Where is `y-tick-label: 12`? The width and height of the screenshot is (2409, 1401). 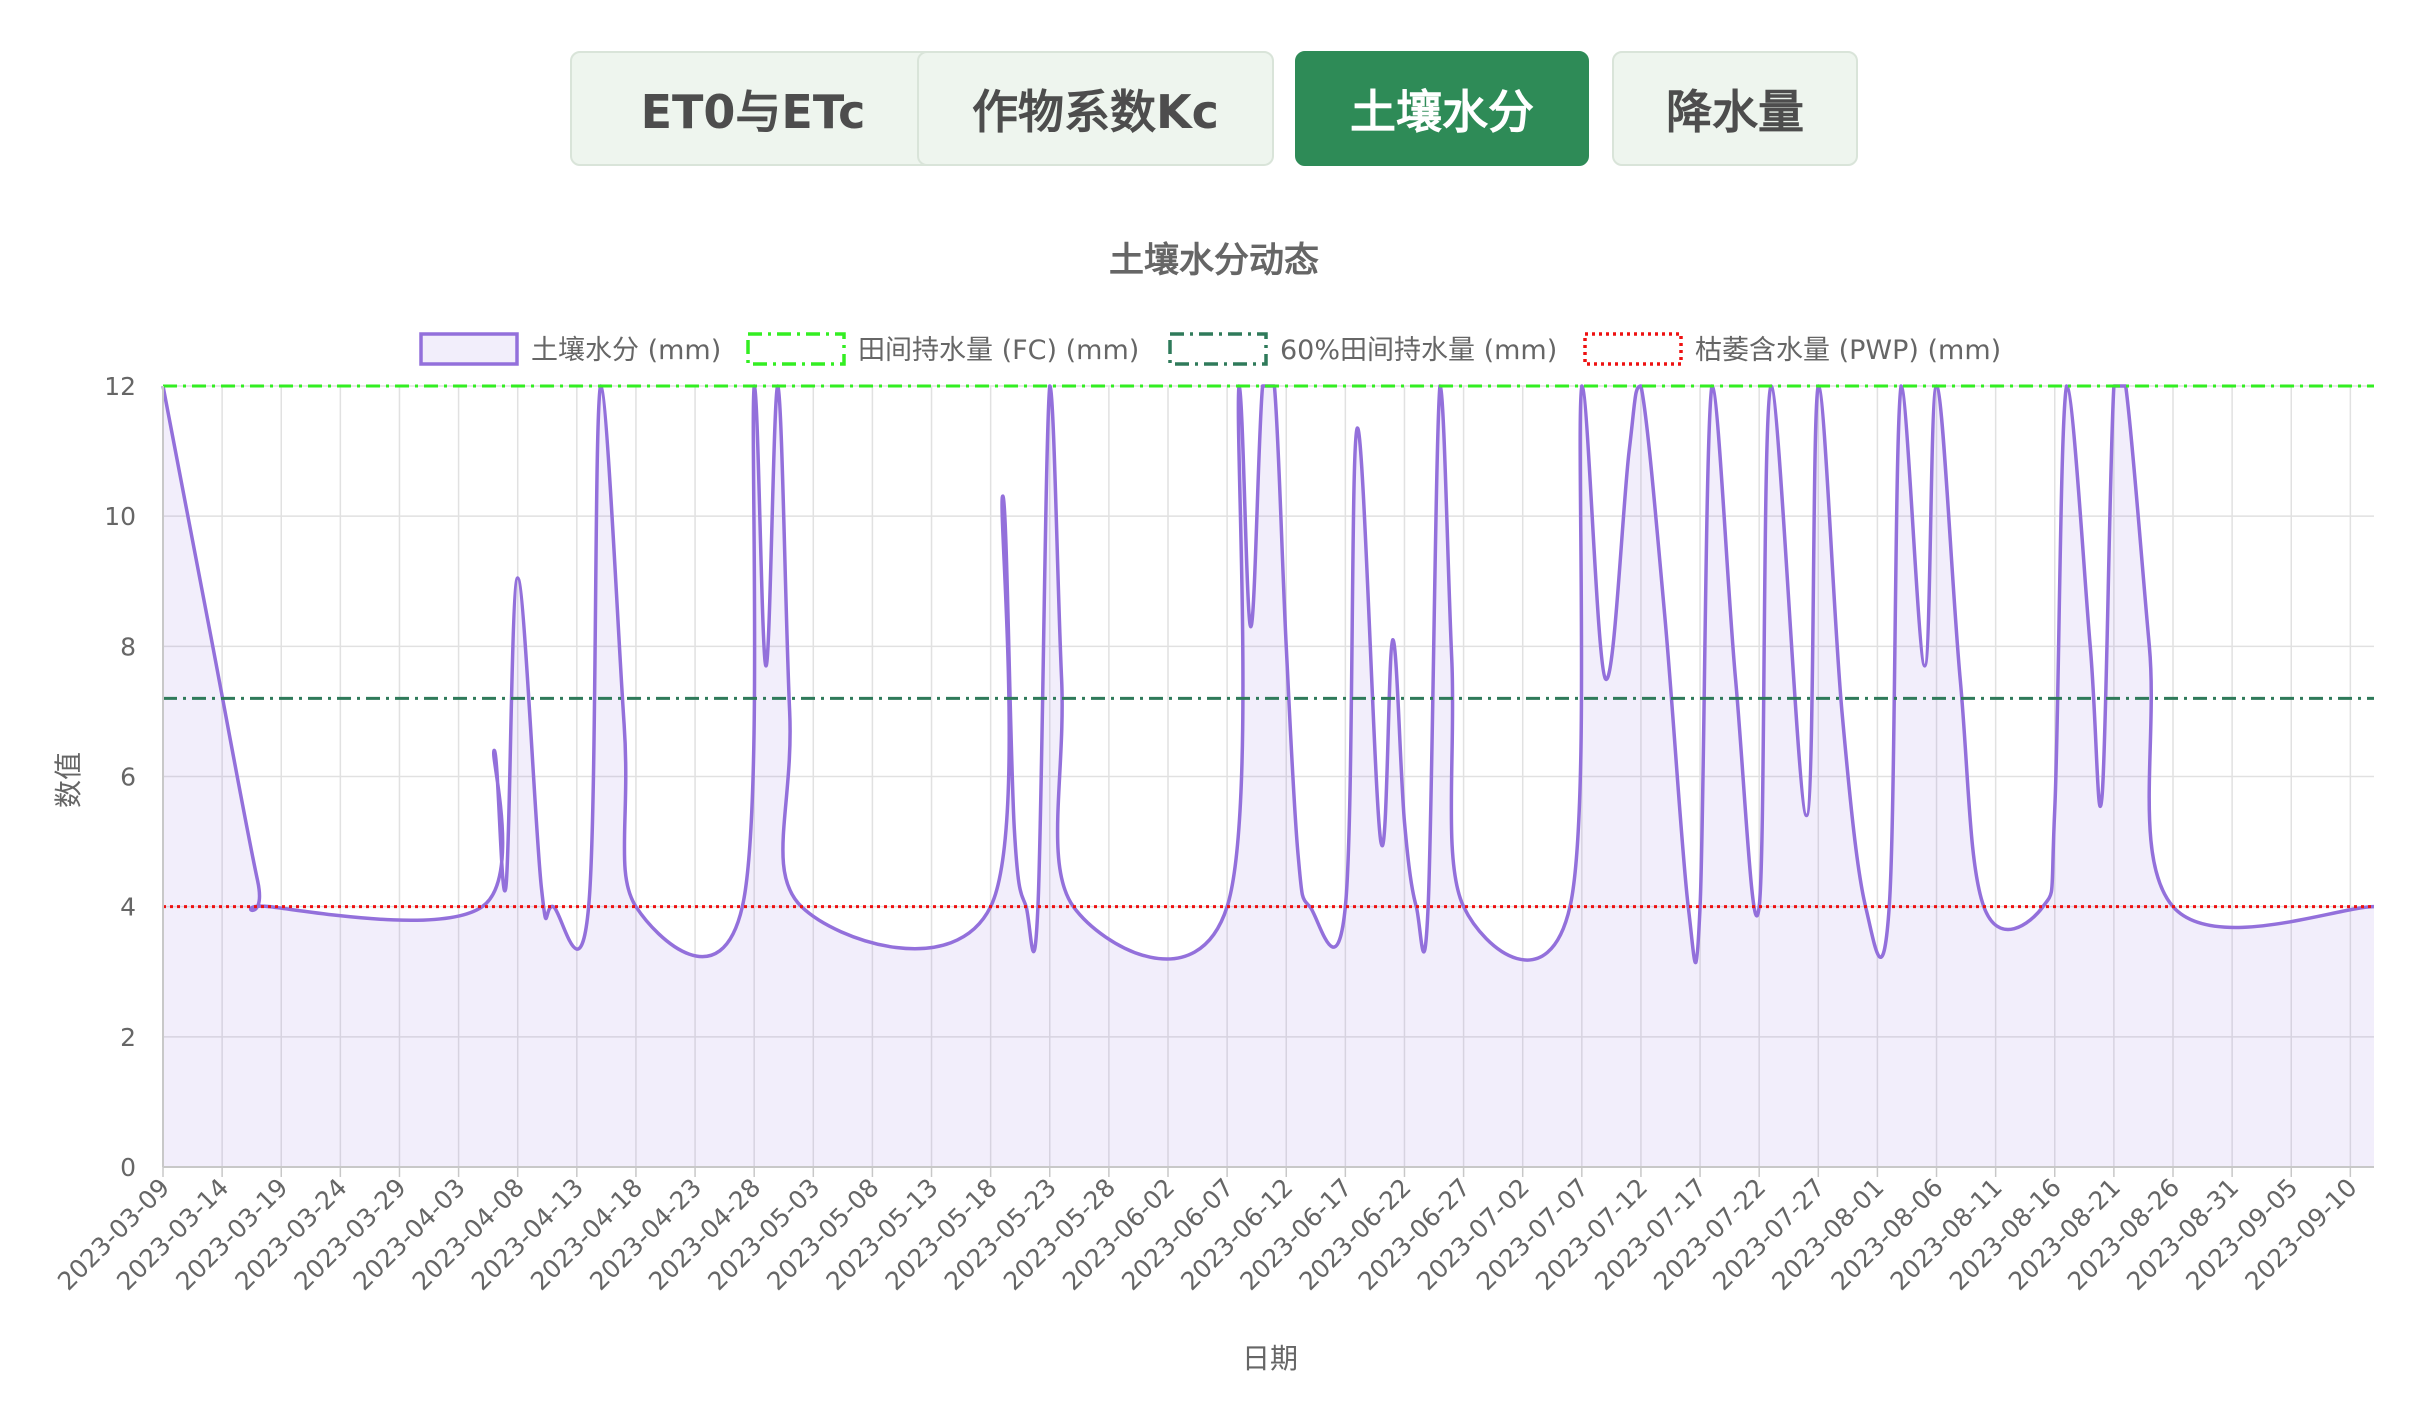
y-tick-label: 12 is located at coordinates (120, 386).